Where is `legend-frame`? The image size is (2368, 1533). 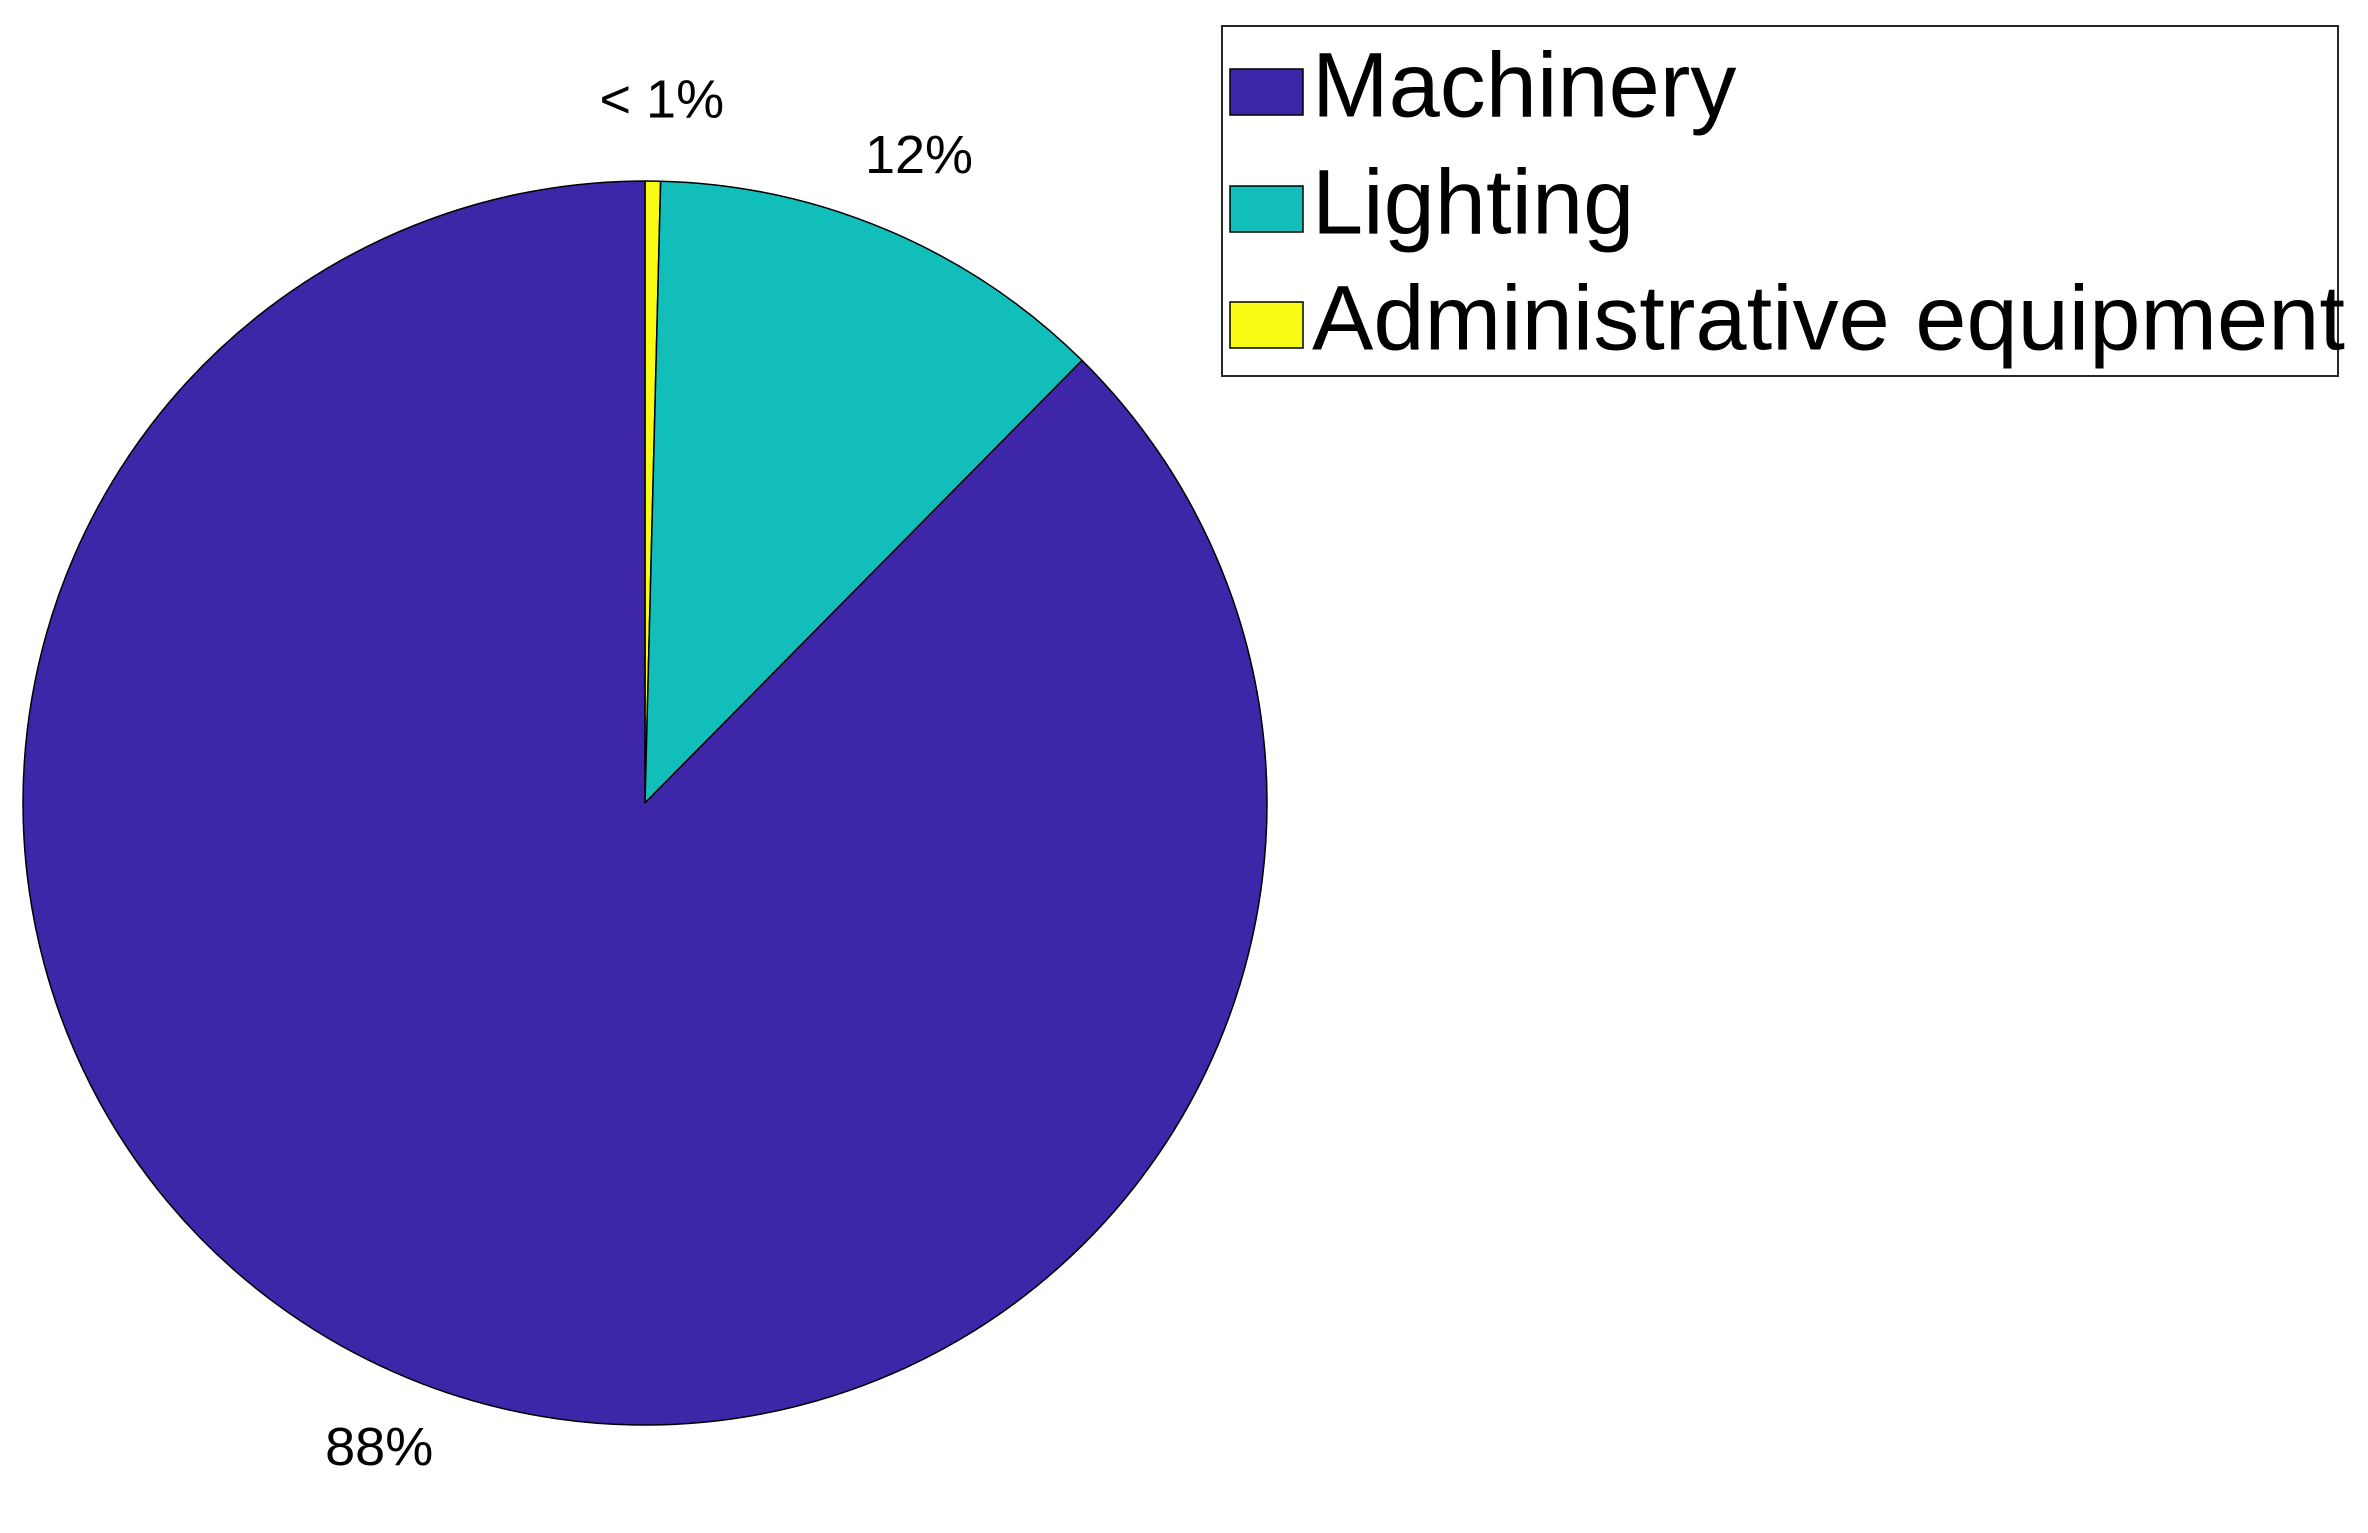 legend-frame is located at coordinates (1780, 201).